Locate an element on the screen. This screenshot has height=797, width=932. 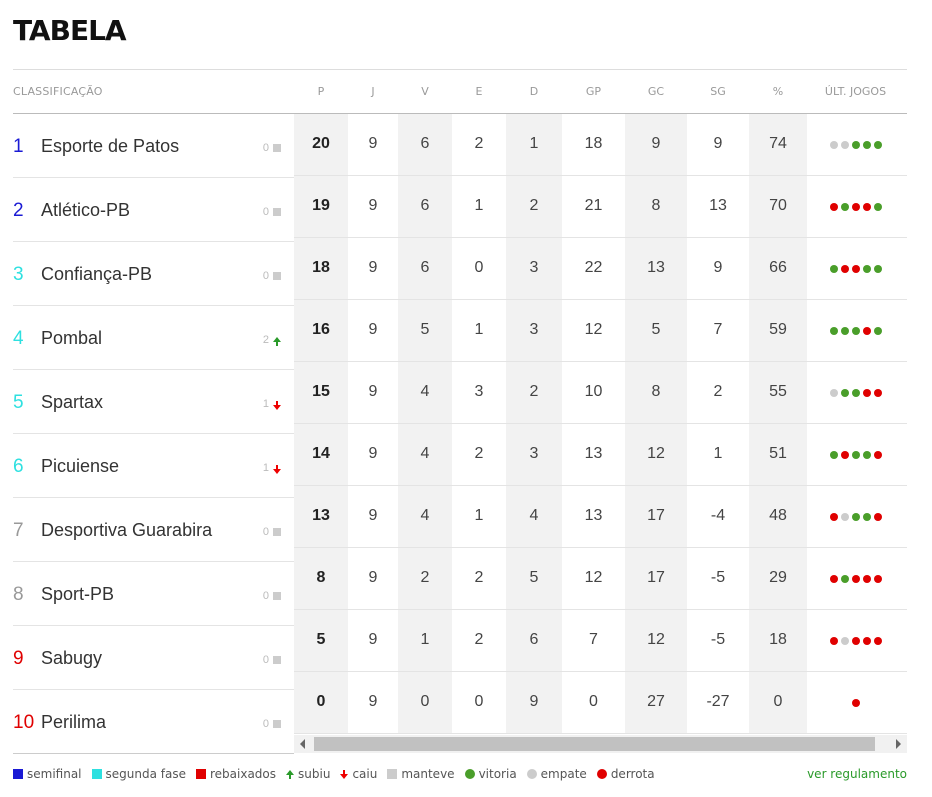
legend-rebaixados: rebaixados is located at coordinates (235, 774).